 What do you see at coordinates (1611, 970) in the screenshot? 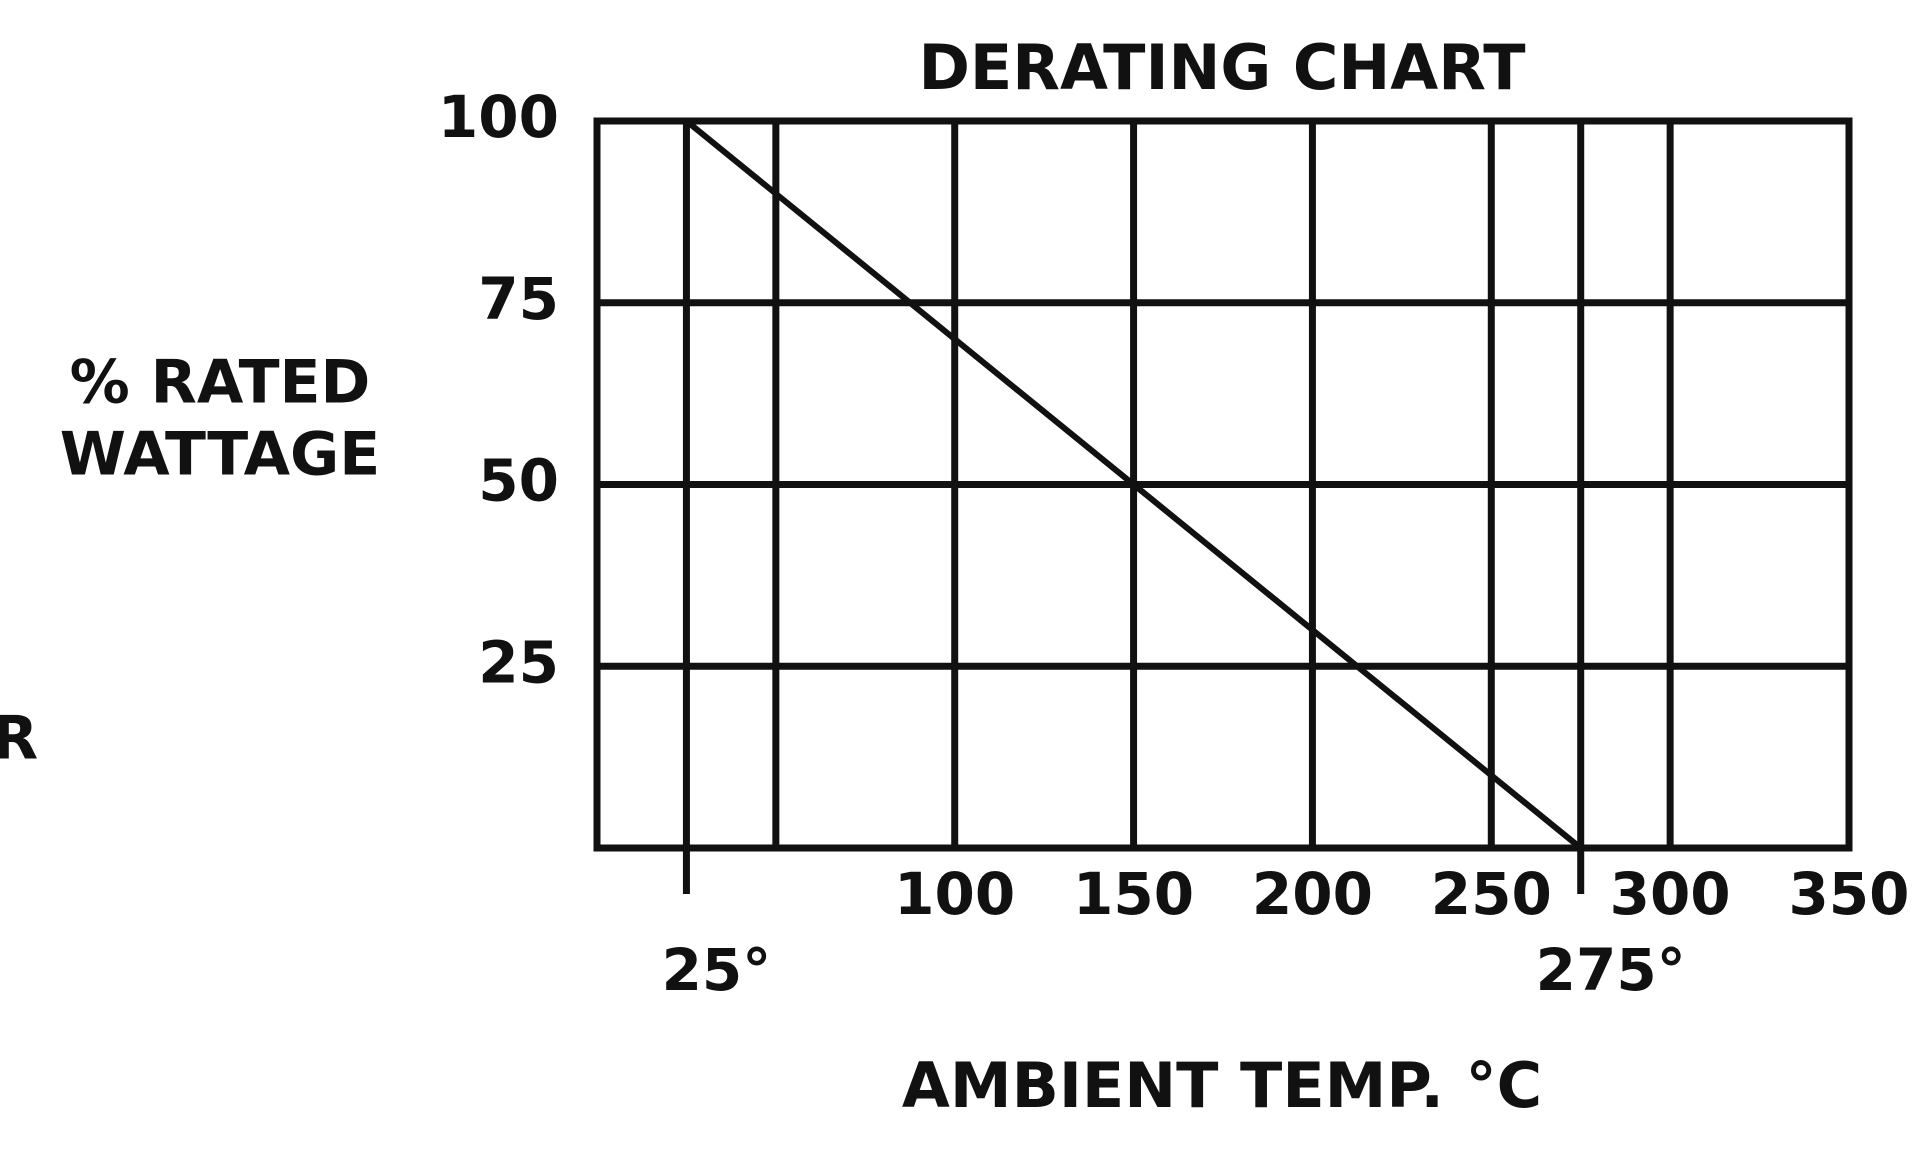
I see `x-tick-label: 275°` at bounding box center [1611, 970].